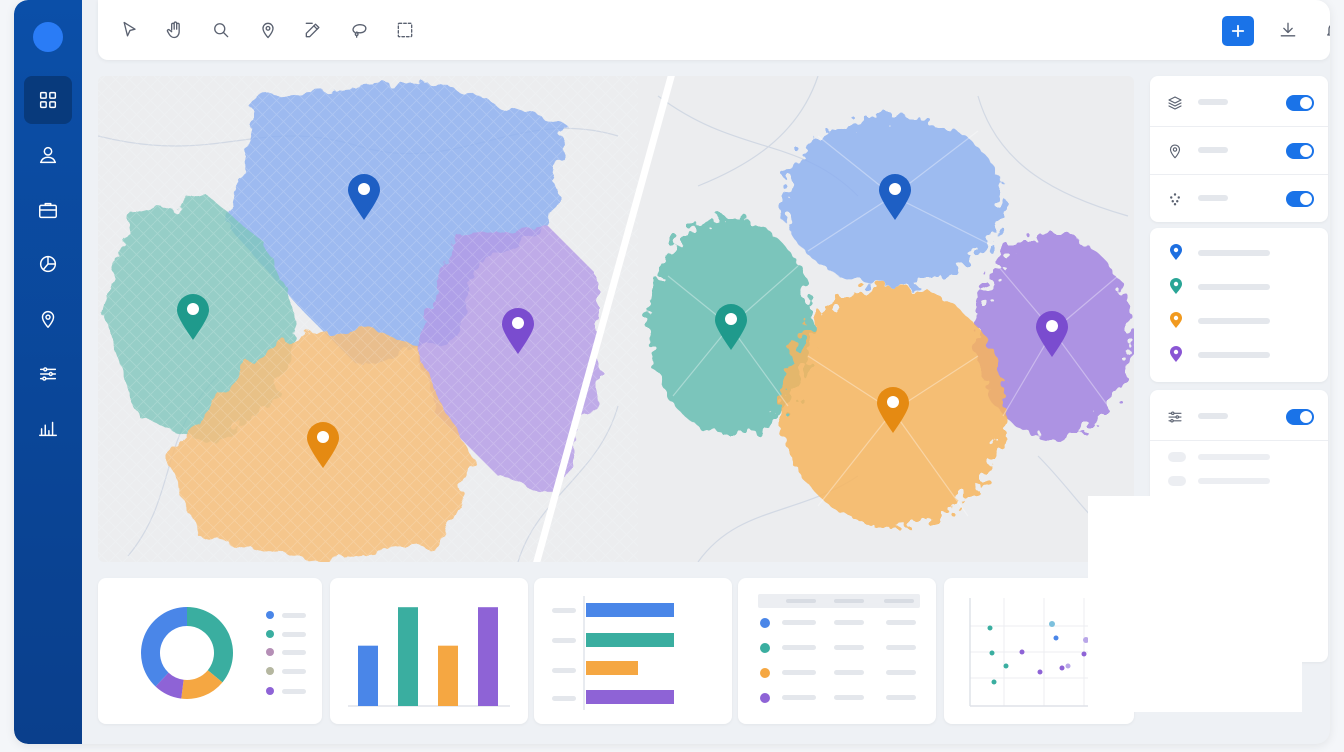  What do you see at coordinates (1175, 199) in the screenshot?
I see `cluster-icon` at bounding box center [1175, 199].